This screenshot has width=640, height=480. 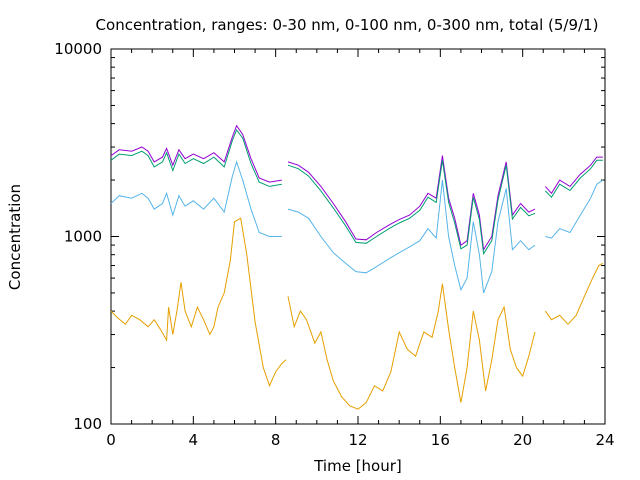 What do you see at coordinates (78, 49) in the screenshot?
I see `y-tick-label: 10000` at bounding box center [78, 49].